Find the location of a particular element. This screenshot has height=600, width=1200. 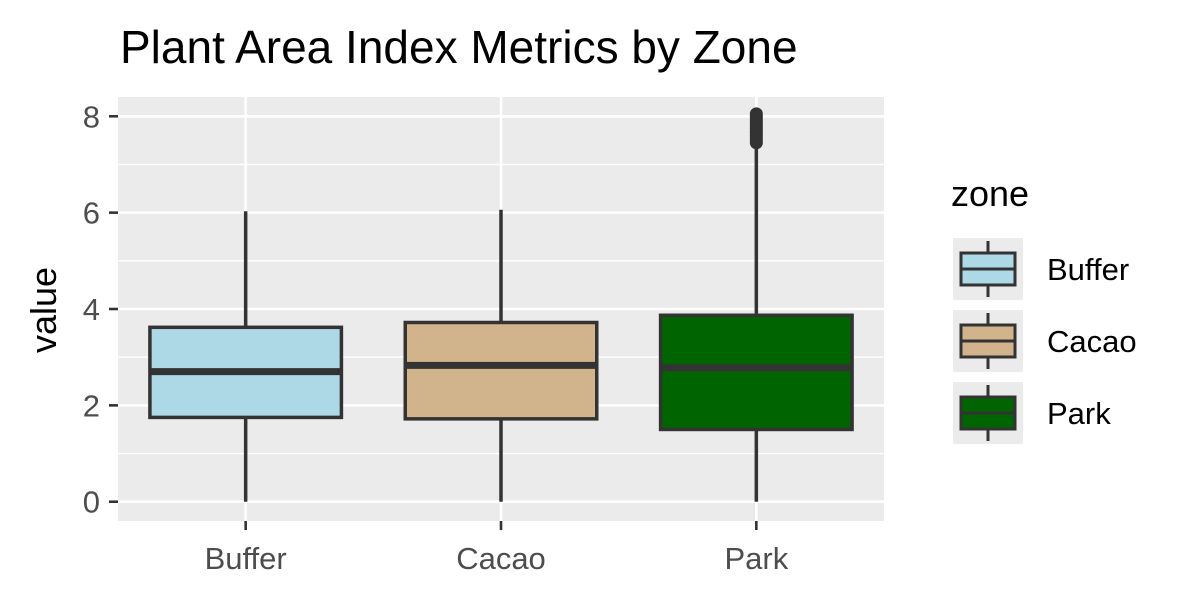

x-tick-label: Park is located at coordinates (756, 558).